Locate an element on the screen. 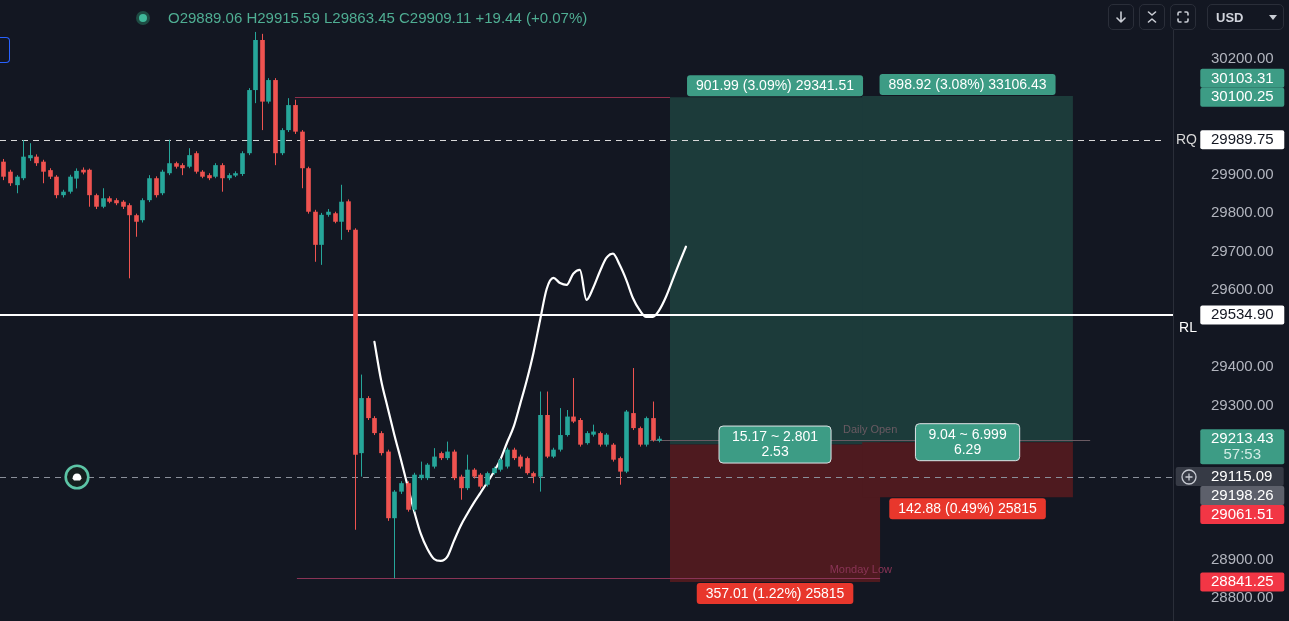  y-tick-label: 29900.00 is located at coordinates (1242, 173).